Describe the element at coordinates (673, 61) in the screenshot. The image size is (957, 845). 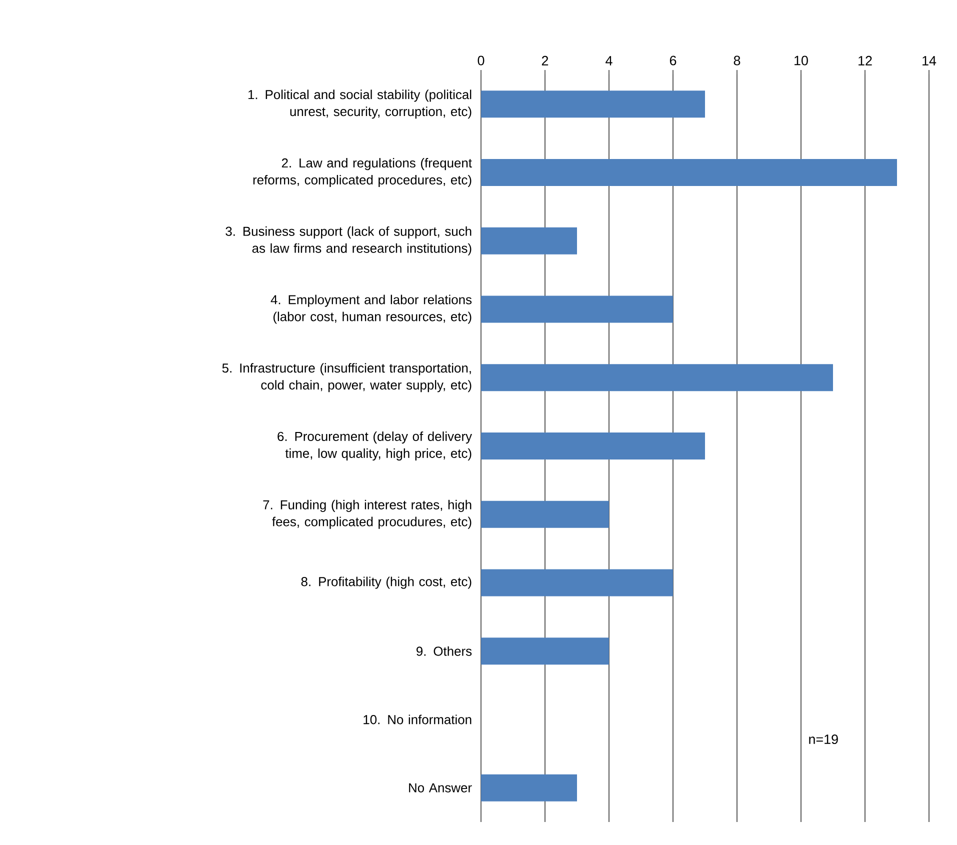
I see `x-tick-label: 6` at that location.